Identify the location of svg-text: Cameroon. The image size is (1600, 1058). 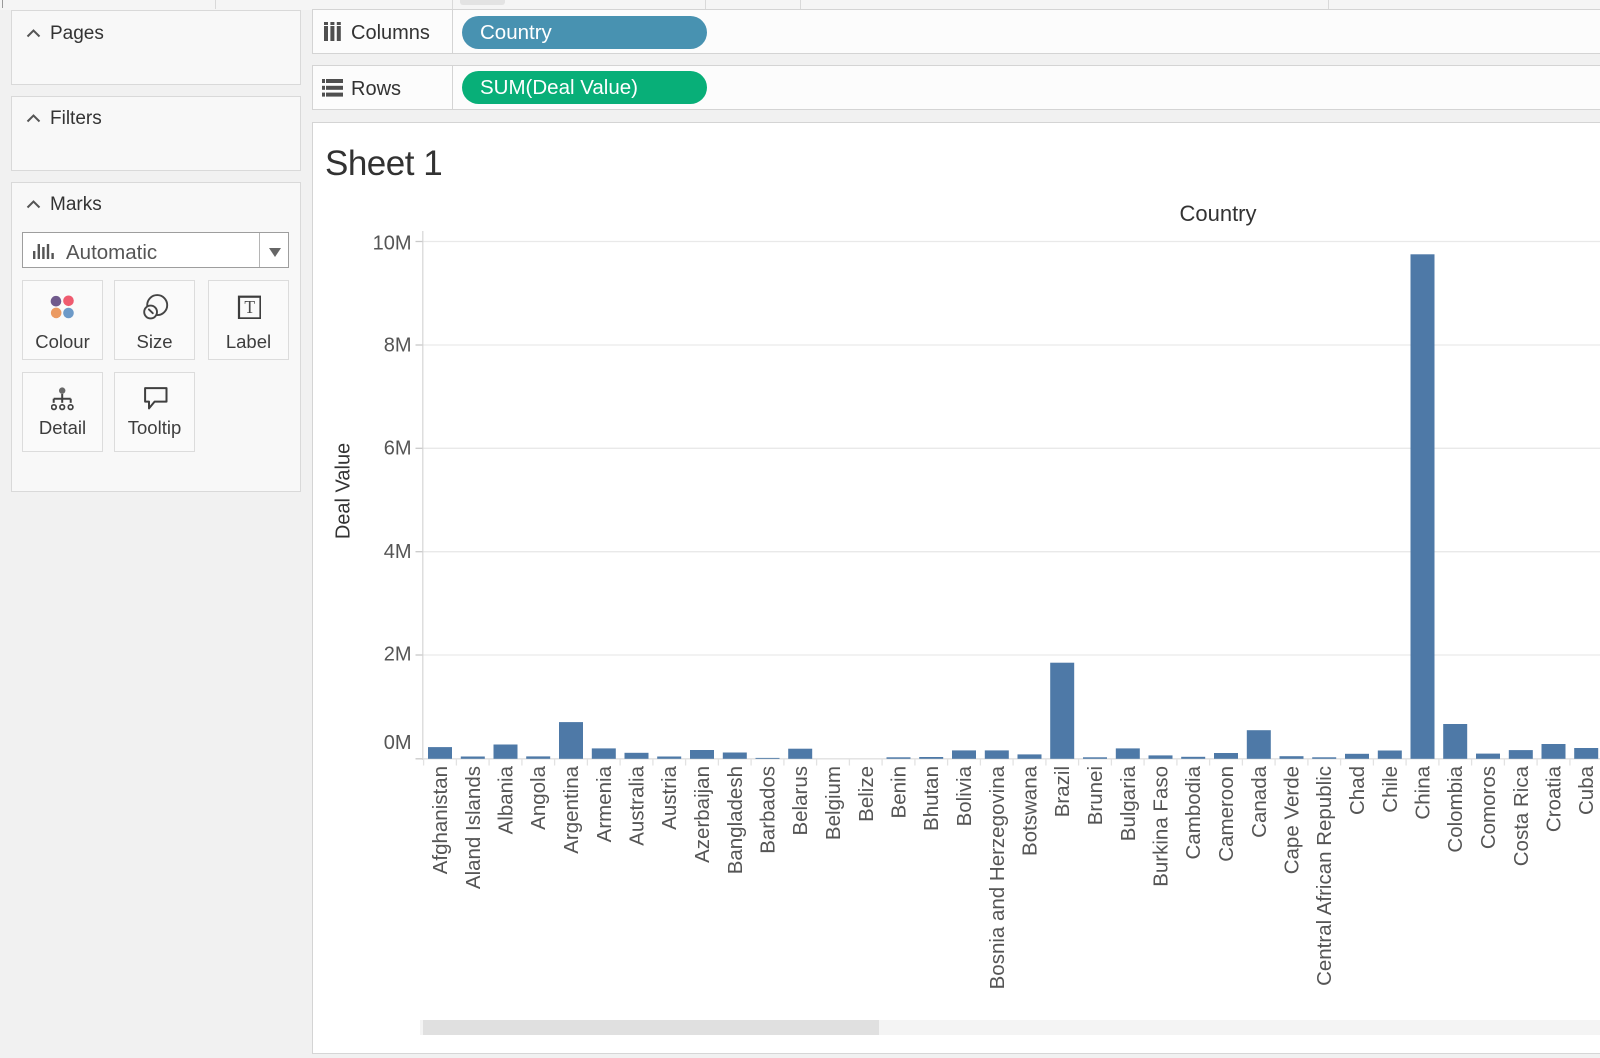
(1226, 814).